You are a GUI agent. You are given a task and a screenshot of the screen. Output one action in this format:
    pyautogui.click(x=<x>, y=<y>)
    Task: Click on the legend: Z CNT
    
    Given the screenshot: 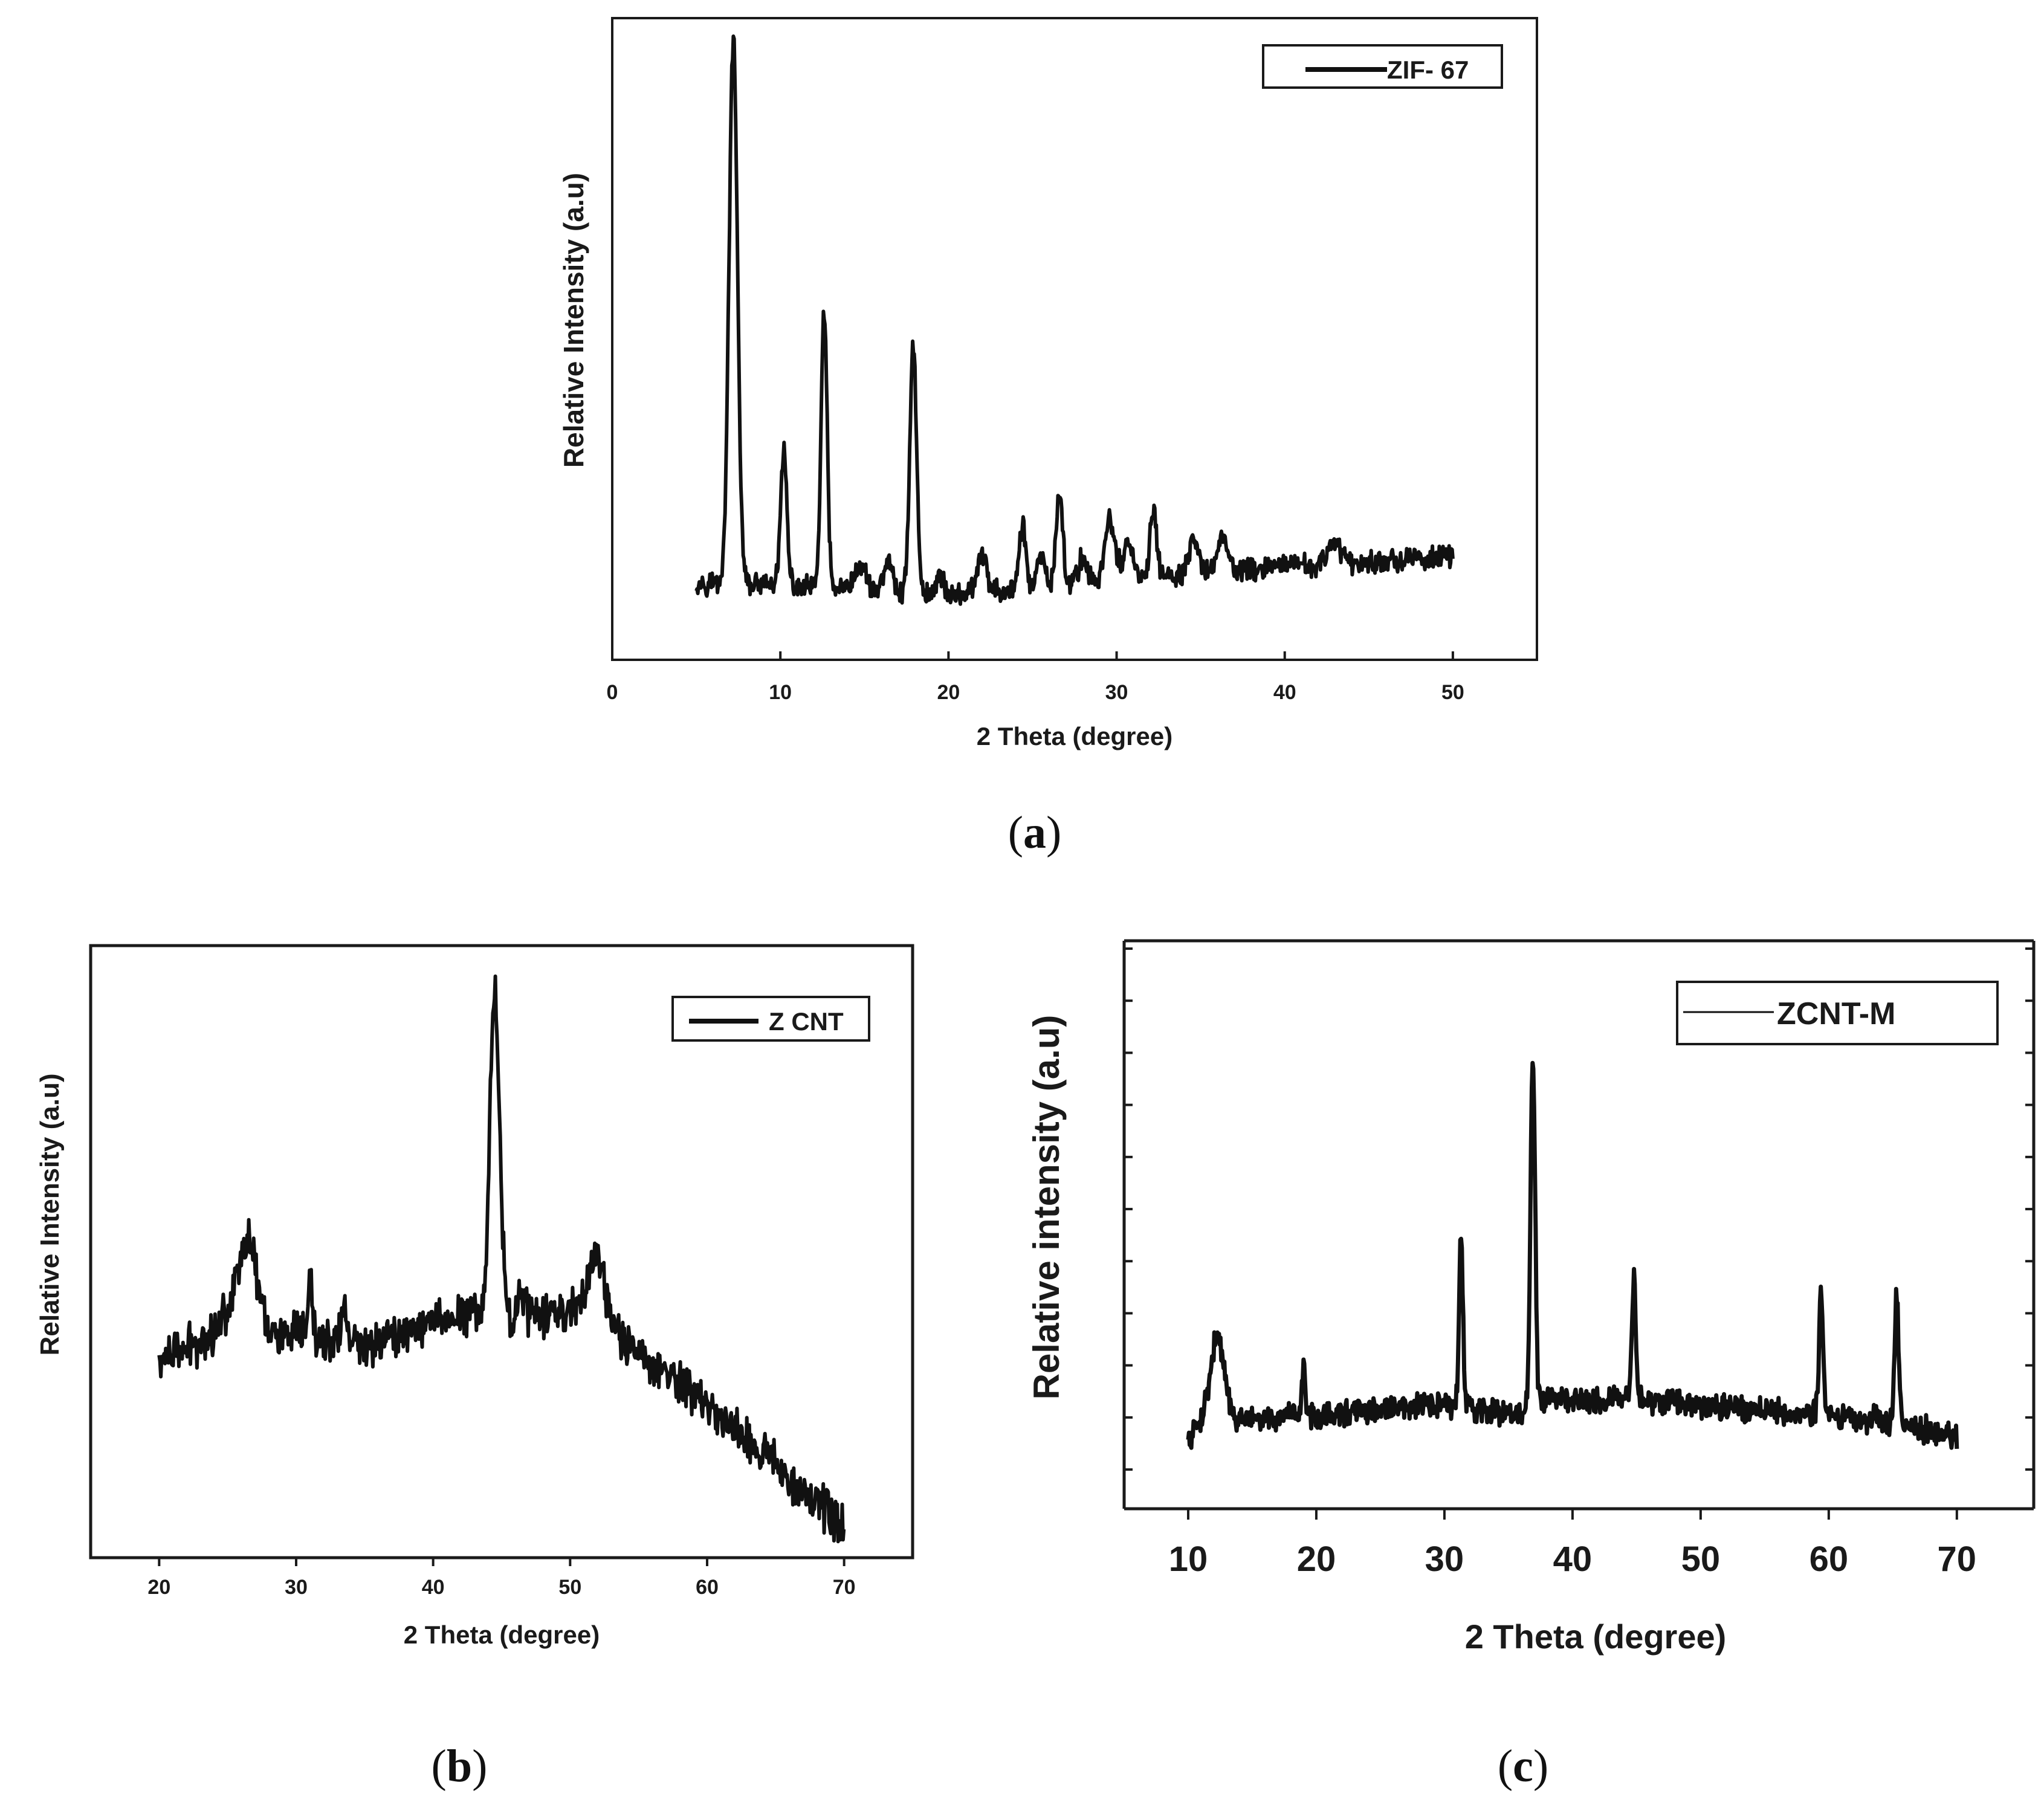 What is the action you would take?
    pyautogui.click(x=770, y=1019)
    